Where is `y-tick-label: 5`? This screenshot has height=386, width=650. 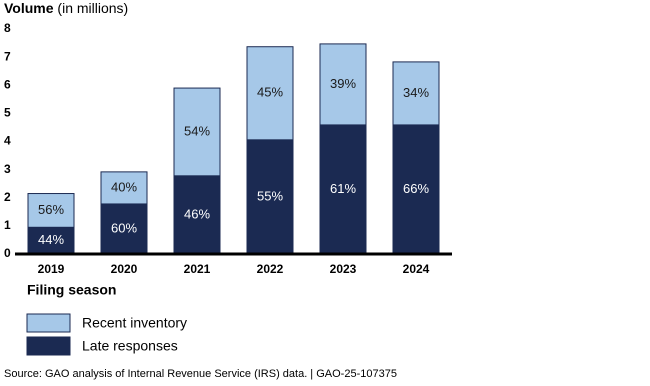 y-tick-label: 5 is located at coordinates (7, 113).